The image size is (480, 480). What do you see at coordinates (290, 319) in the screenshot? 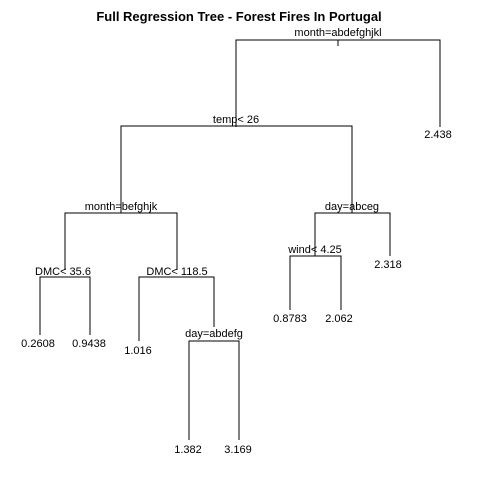
I see `leaf-value: 0.8783` at bounding box center [290, 319].